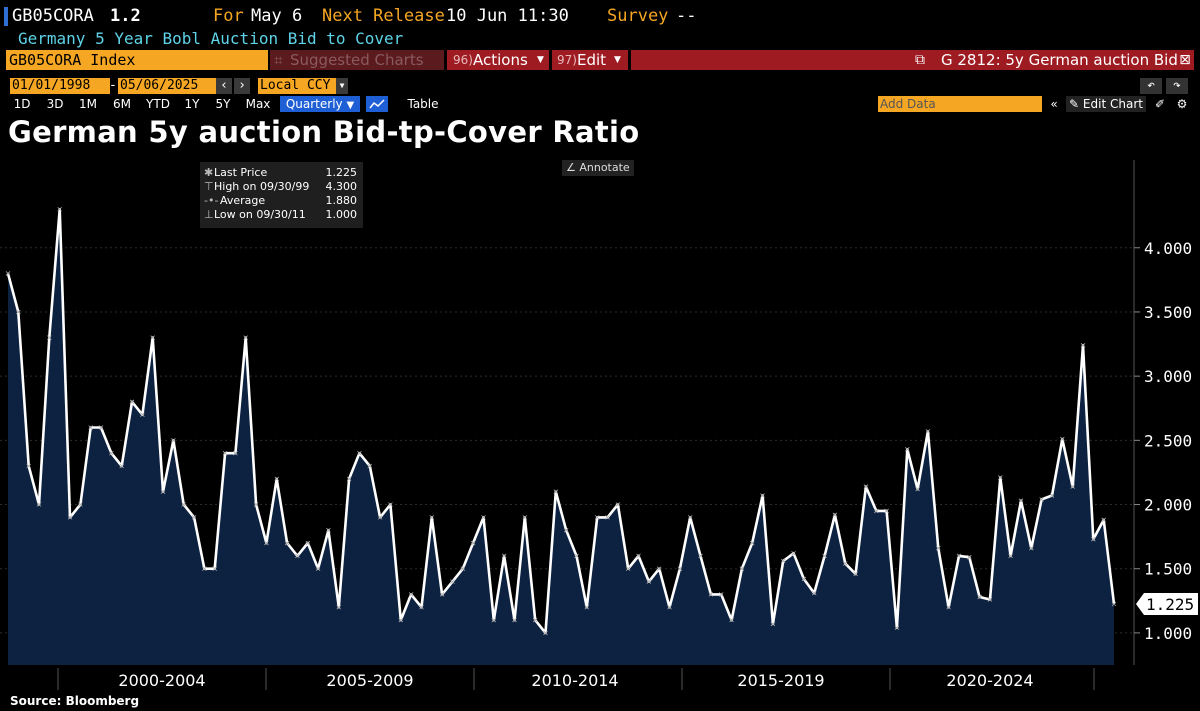  What do you see at coordinates (567, 60) in the screenshot?
I see `edit-number: 97)` at bounding box center [567, 60].